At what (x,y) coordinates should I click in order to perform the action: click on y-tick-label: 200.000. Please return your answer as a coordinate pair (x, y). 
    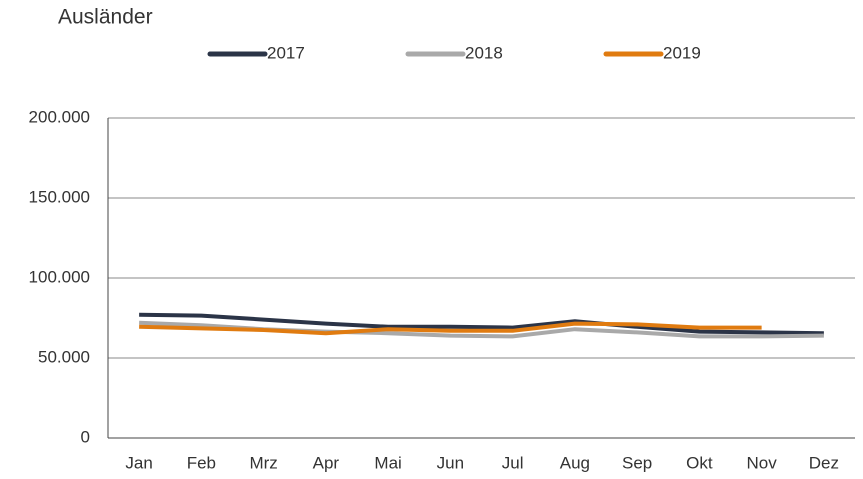
    Looking at the image, I should click on (59, 116).